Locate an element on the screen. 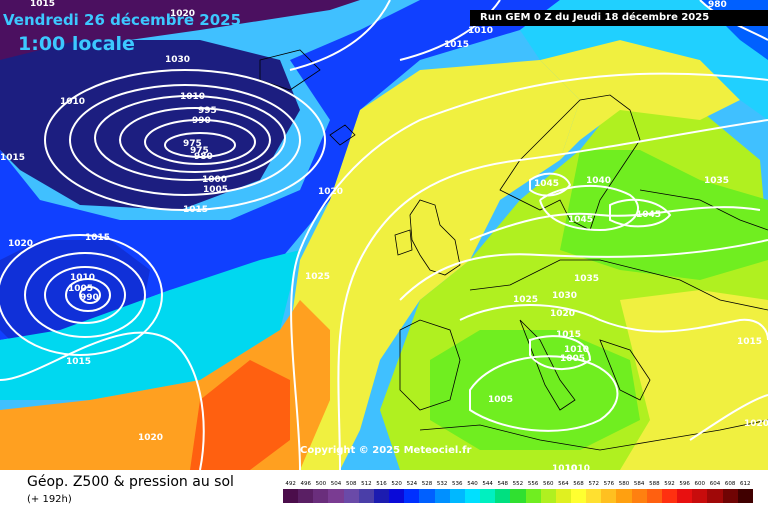  copyright-notice: Copyright © 2025 Meteociel.fr is located at coordinates (386, 450).